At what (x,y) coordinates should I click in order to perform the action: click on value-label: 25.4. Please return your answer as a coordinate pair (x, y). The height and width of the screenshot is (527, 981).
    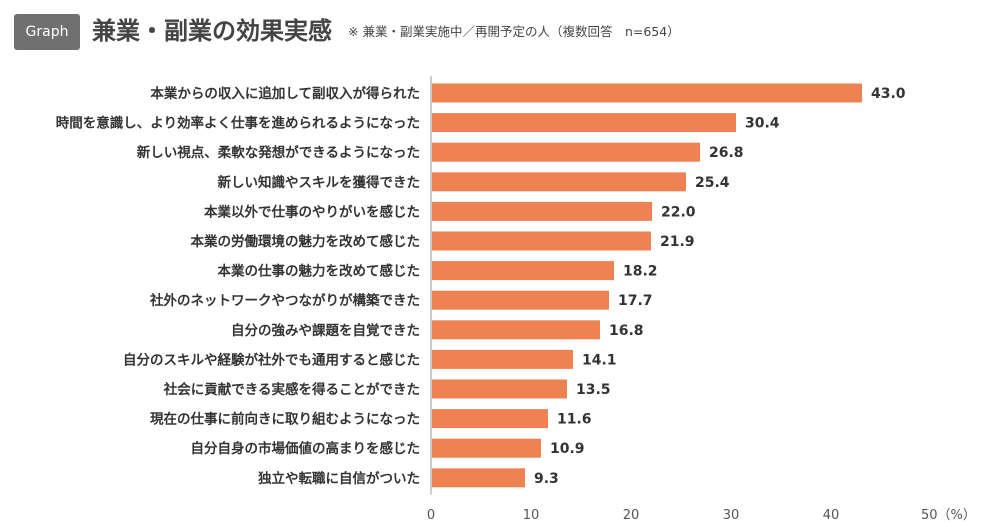
    Looking at the image, I should click on (712, 183).